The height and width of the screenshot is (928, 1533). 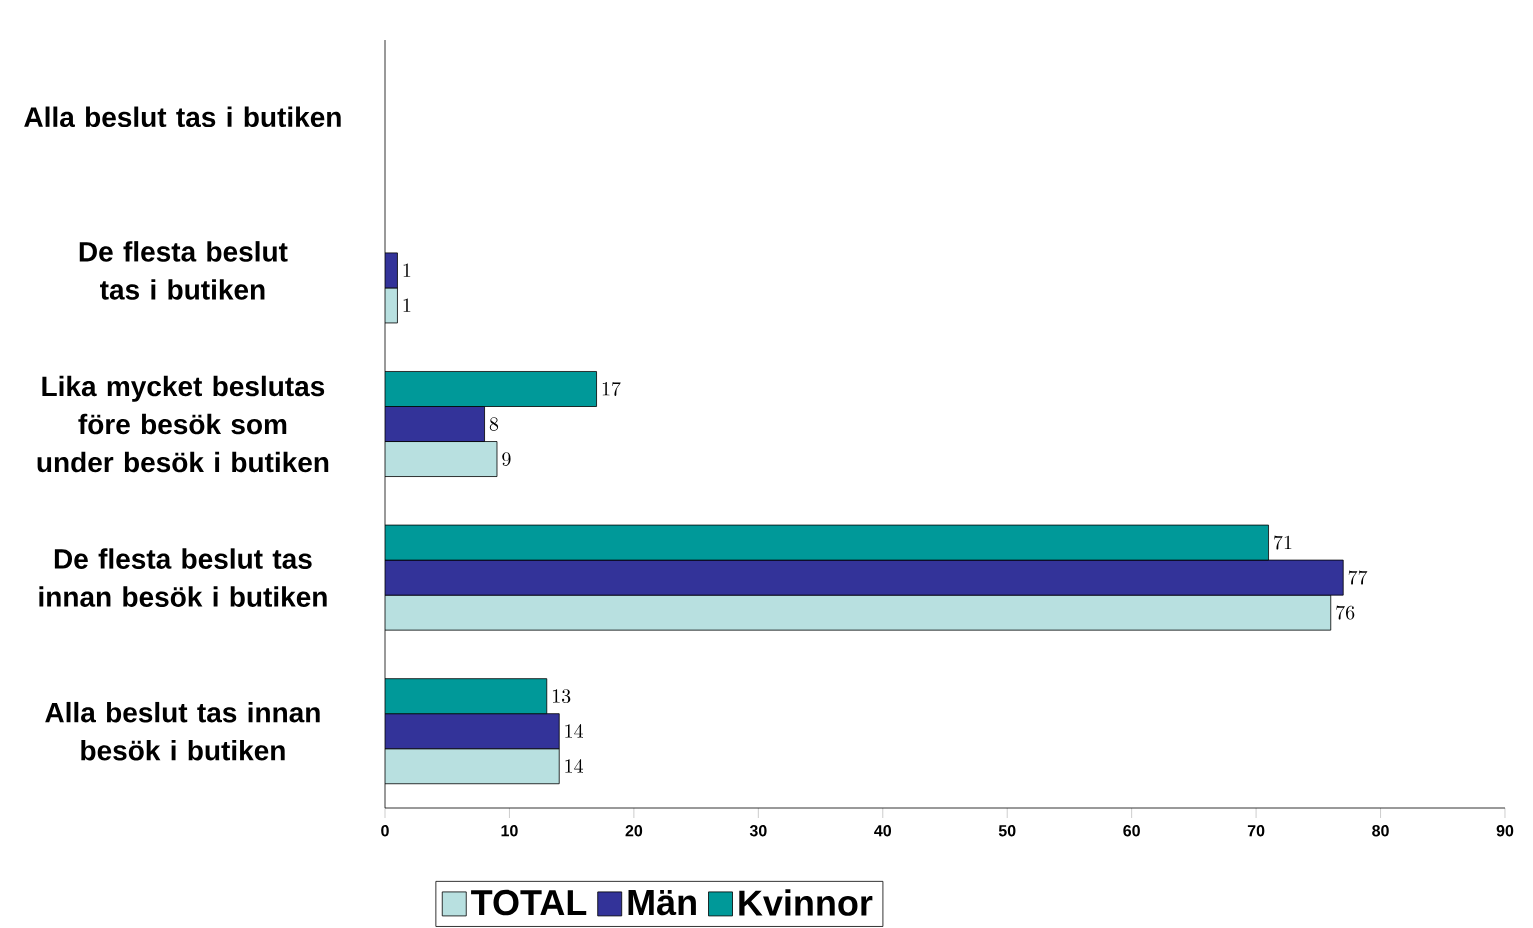 I want to click on data-label: 77, so click(x=1358, y=577).